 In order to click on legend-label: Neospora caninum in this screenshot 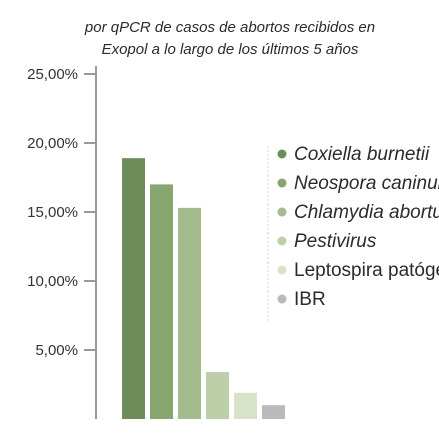, I will do `click(366, 183)`.